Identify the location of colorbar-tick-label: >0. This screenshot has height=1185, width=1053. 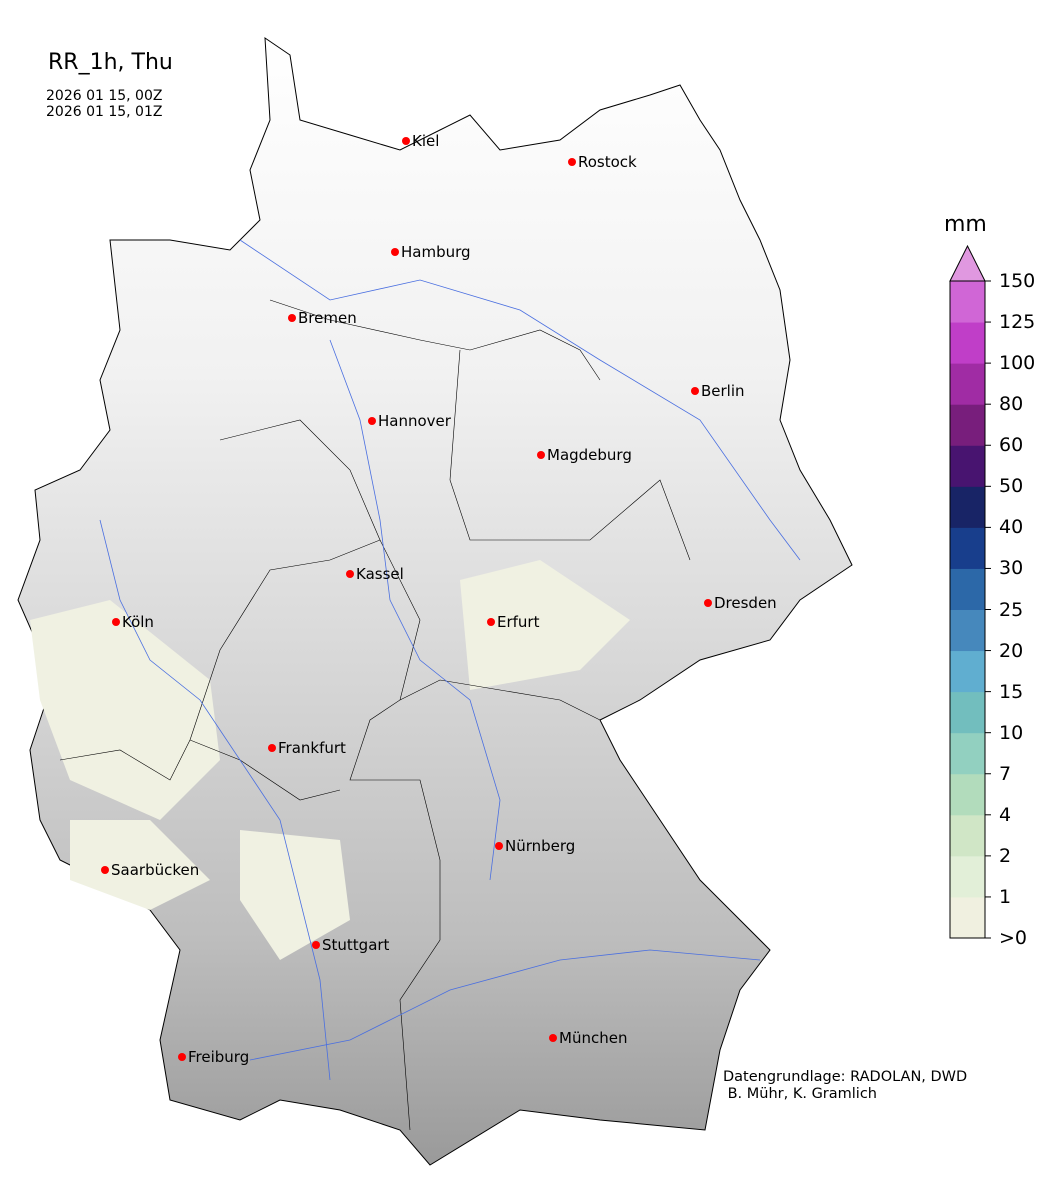
(1013, 938).